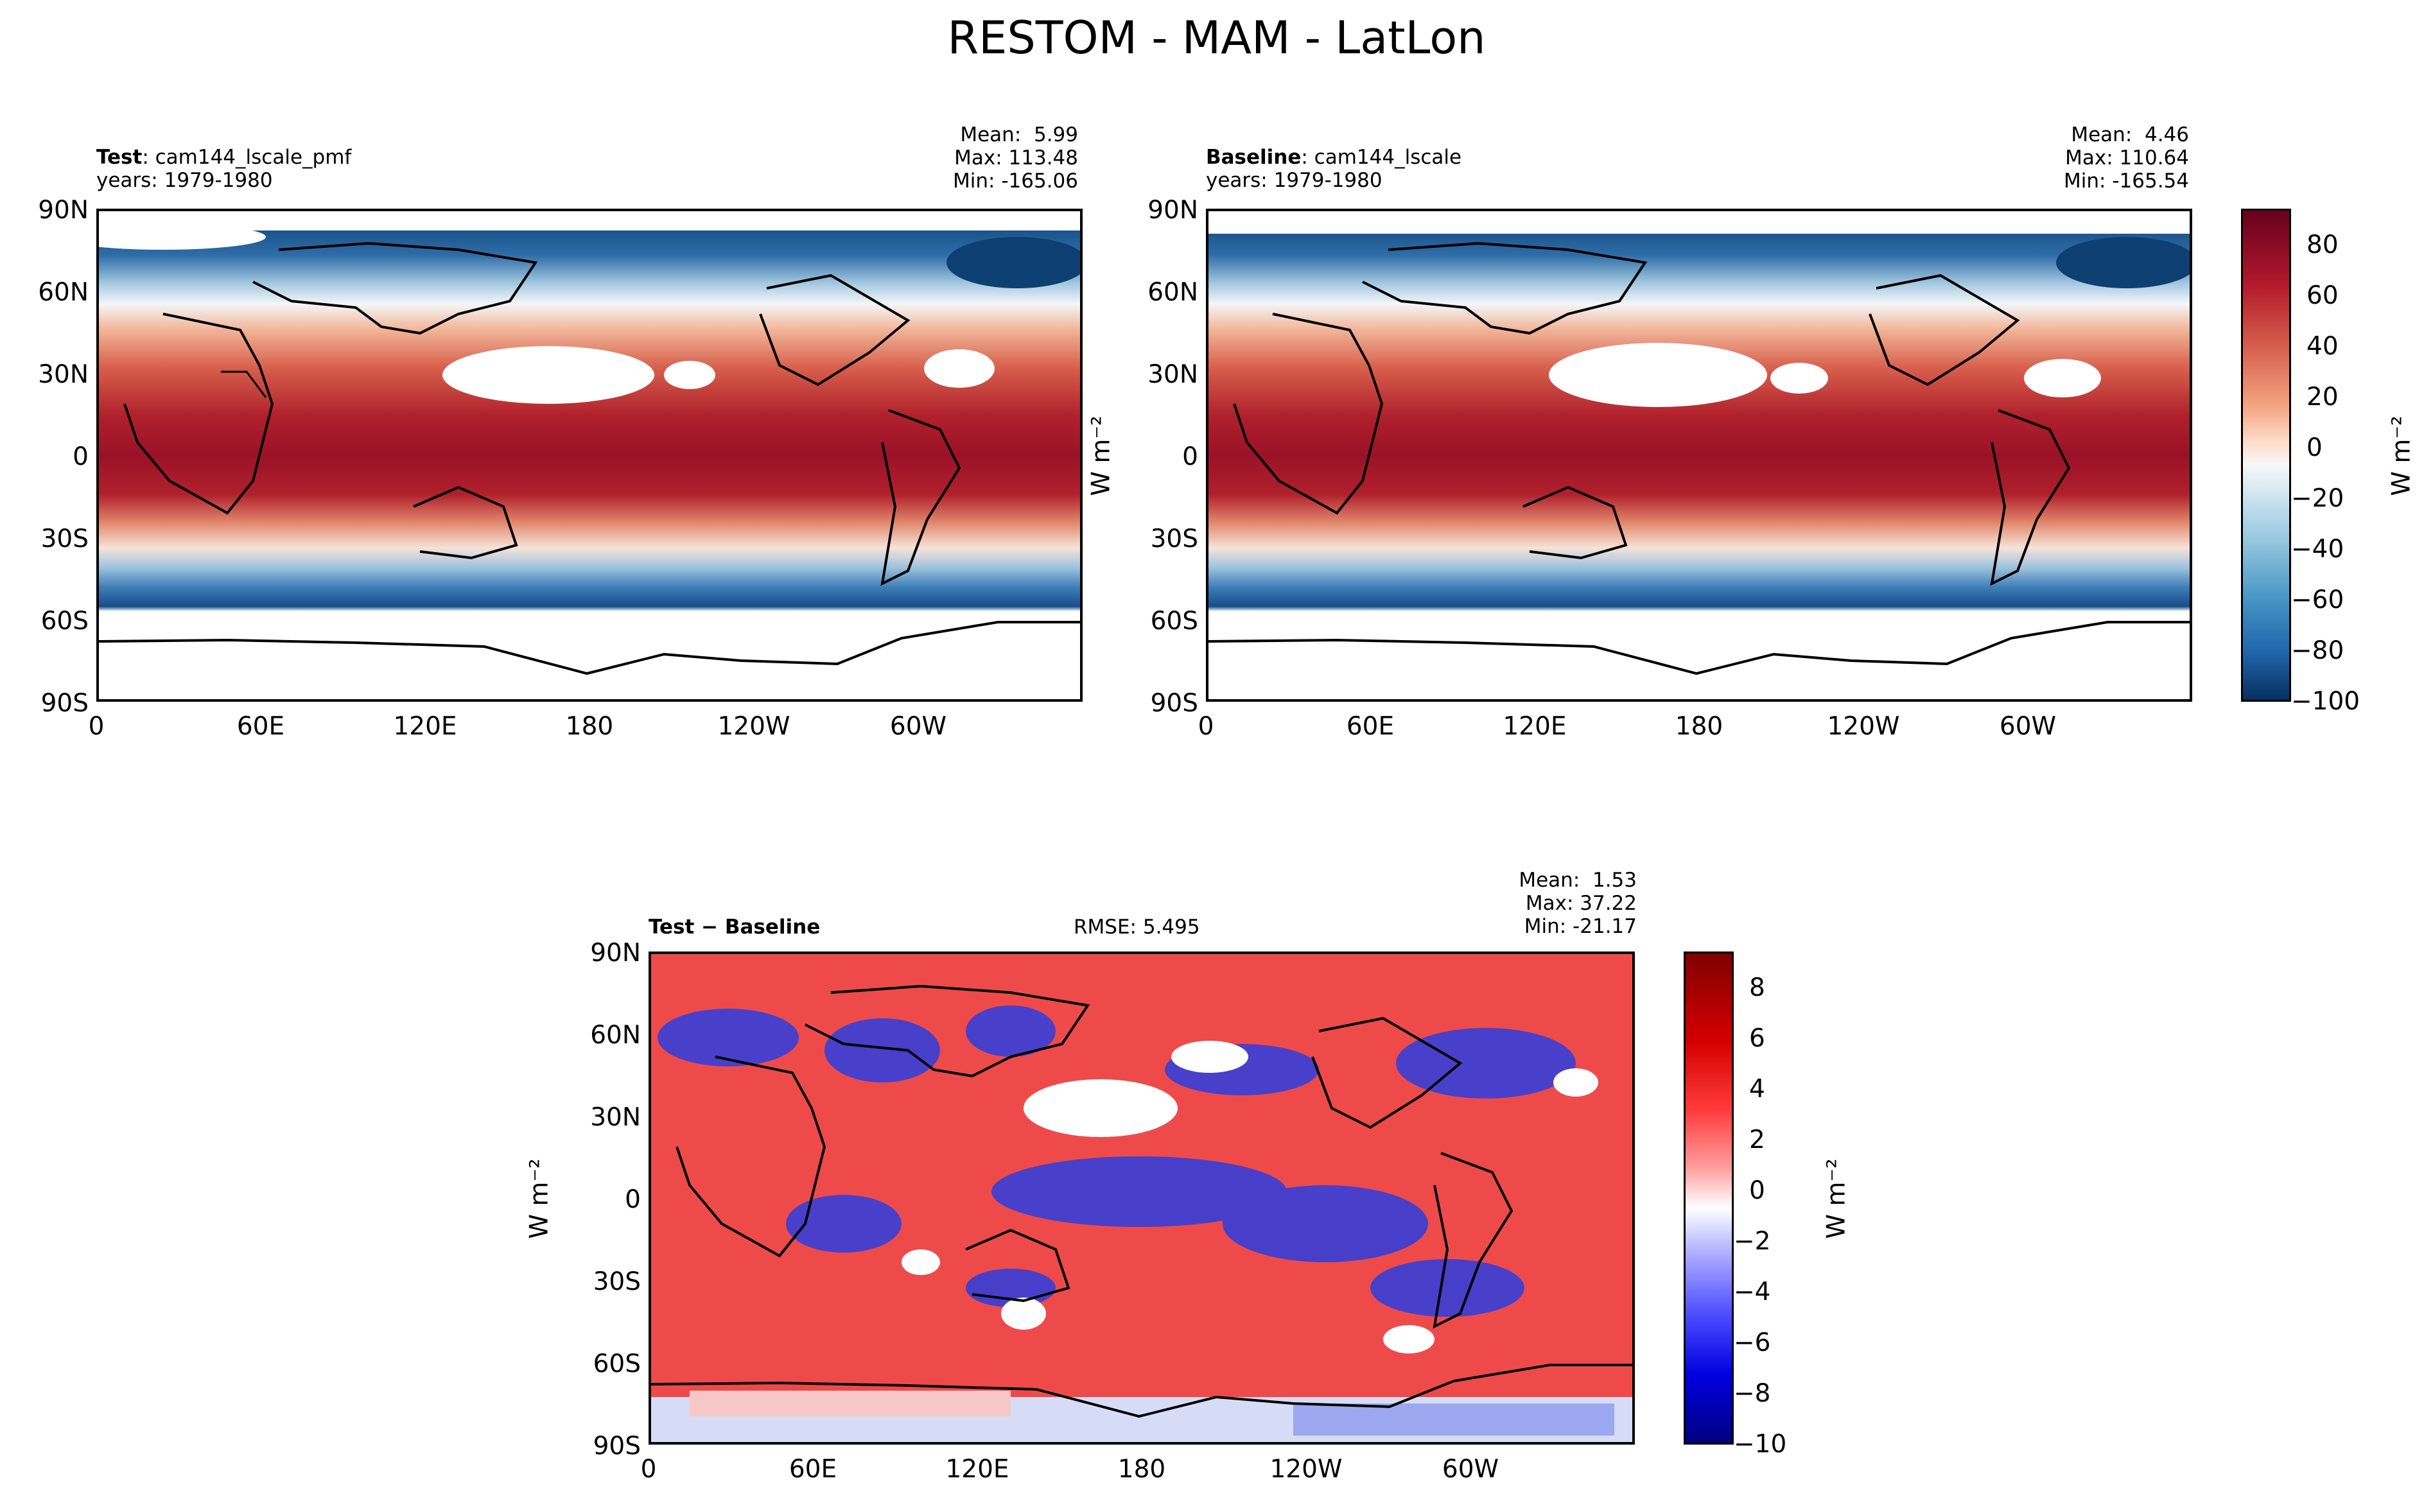 The height and width of the screenshot is (1512, 2433). I want to click on test-xtick: 0, so click(96, 726).